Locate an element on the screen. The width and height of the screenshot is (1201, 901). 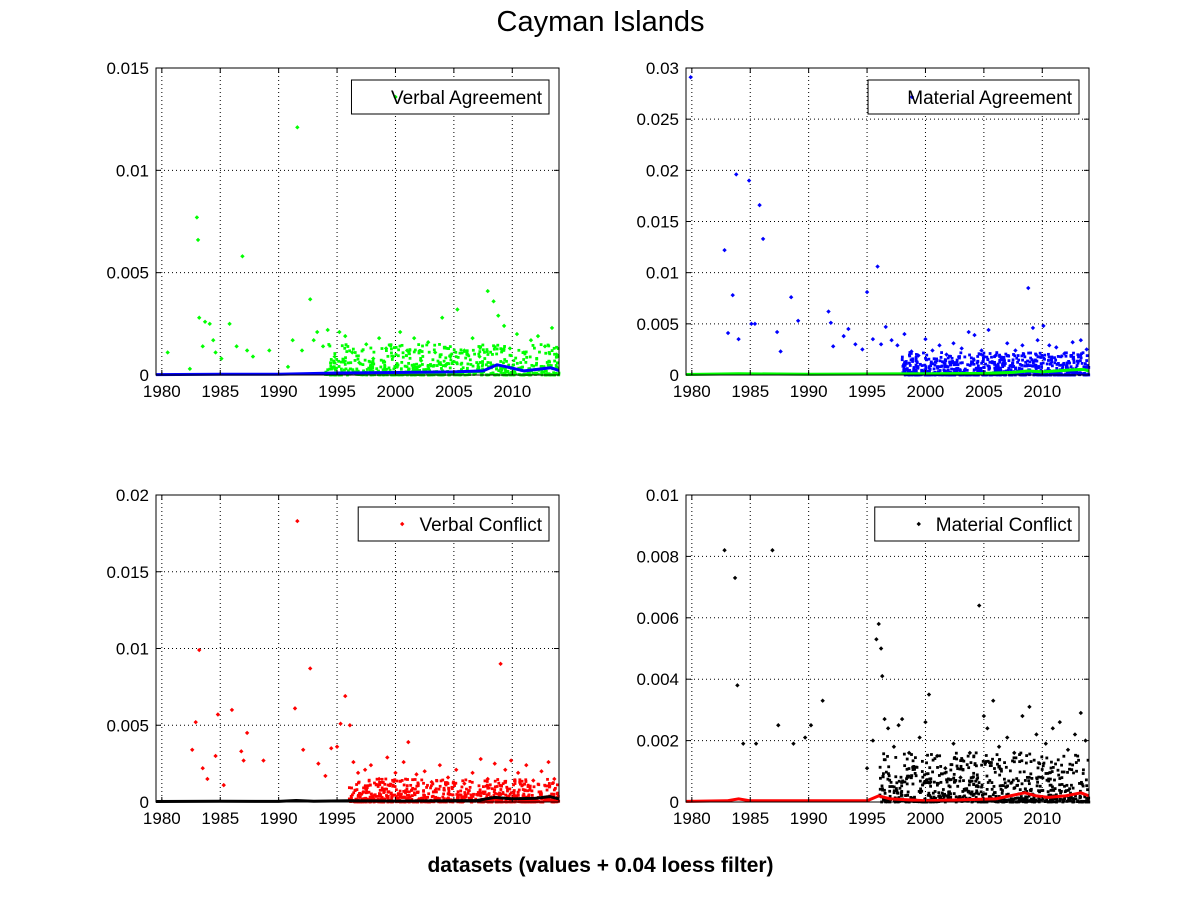
y-tick-label: 0.01 is located at coordinates (662, 495).